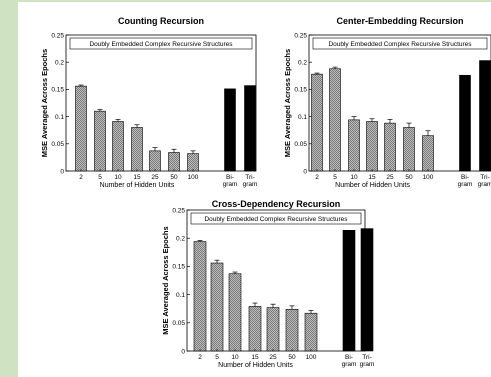  What do you see at coordinates (161, 21) in the screenshot?
I see `chart-title: Counting Recursion` at bounding box center [161, 21].